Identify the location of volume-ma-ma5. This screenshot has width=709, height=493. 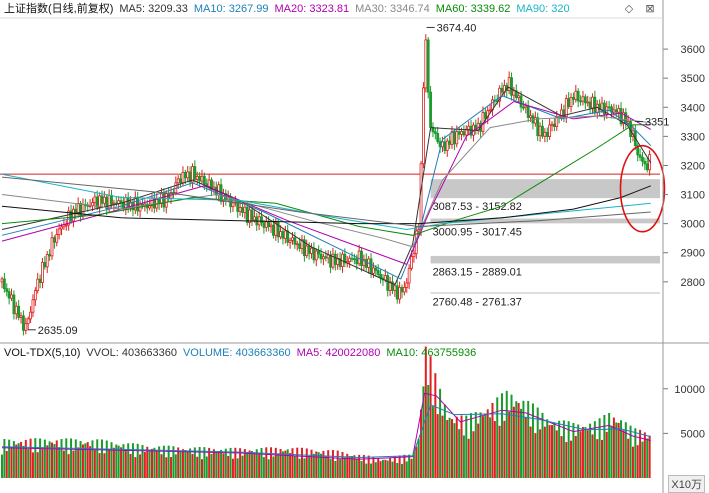
(326, 426).